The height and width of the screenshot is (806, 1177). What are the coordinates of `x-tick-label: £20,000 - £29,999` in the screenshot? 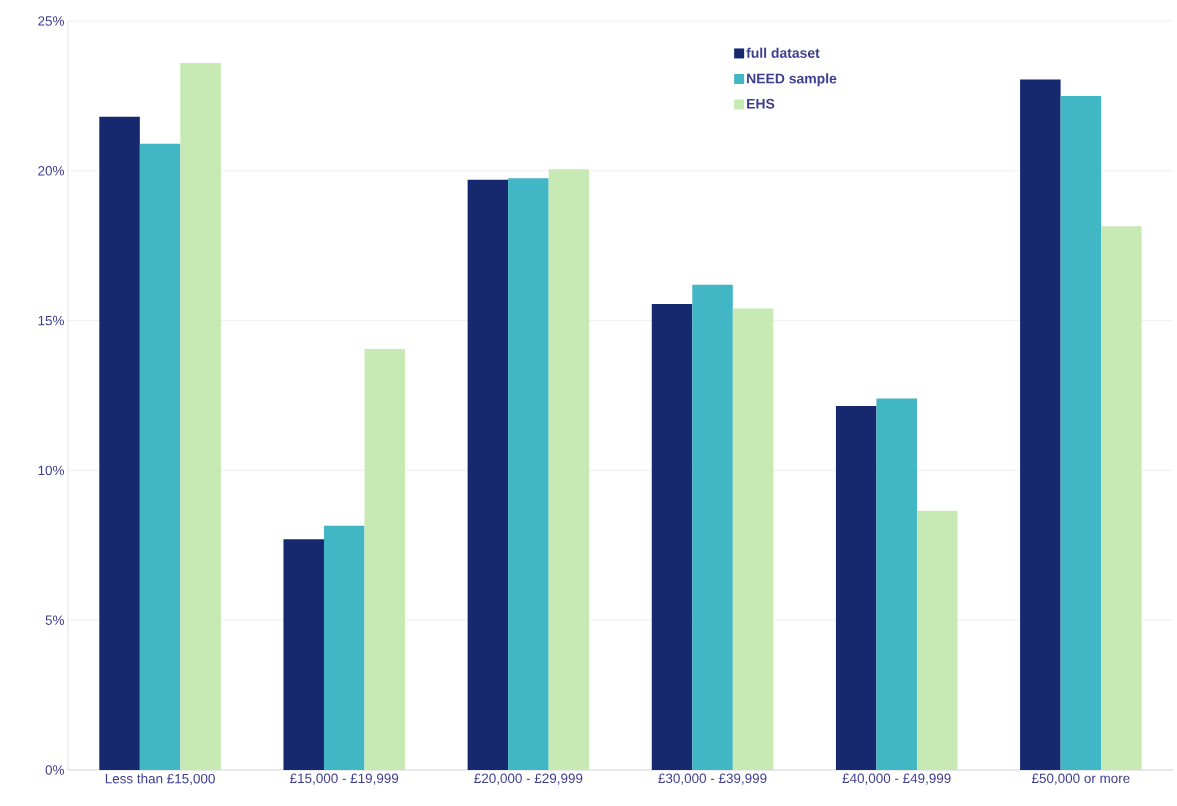 It's located at (528, 779).